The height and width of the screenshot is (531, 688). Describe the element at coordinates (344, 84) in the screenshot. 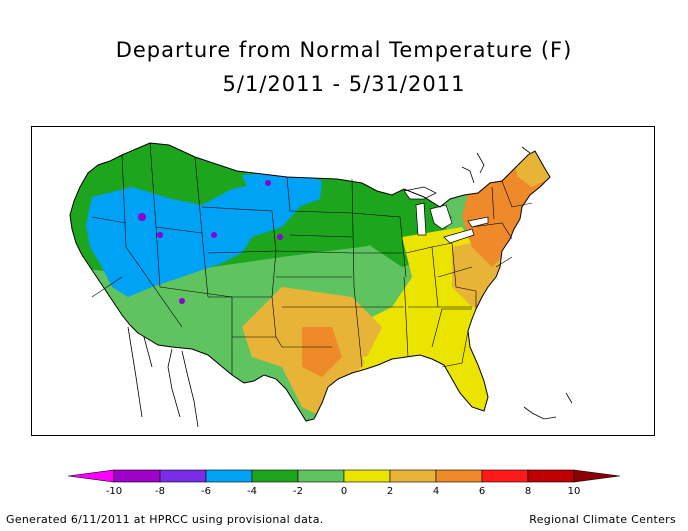

I see `map-date-range: 5/1/2011 - 5/31/2011` at that location.